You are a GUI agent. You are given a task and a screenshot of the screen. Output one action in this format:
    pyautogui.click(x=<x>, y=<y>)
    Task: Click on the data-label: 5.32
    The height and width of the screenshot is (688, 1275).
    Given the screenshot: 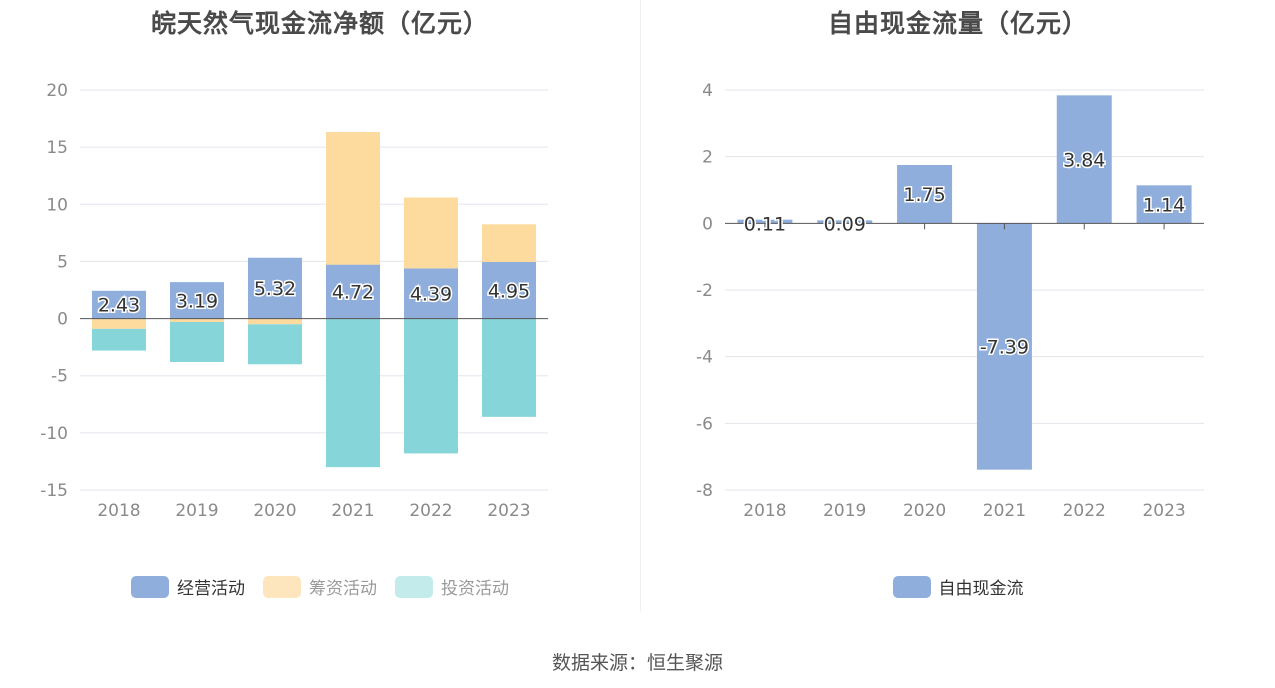 What is the action you would take?
    pyautogui.click(x=275, y=289)
    